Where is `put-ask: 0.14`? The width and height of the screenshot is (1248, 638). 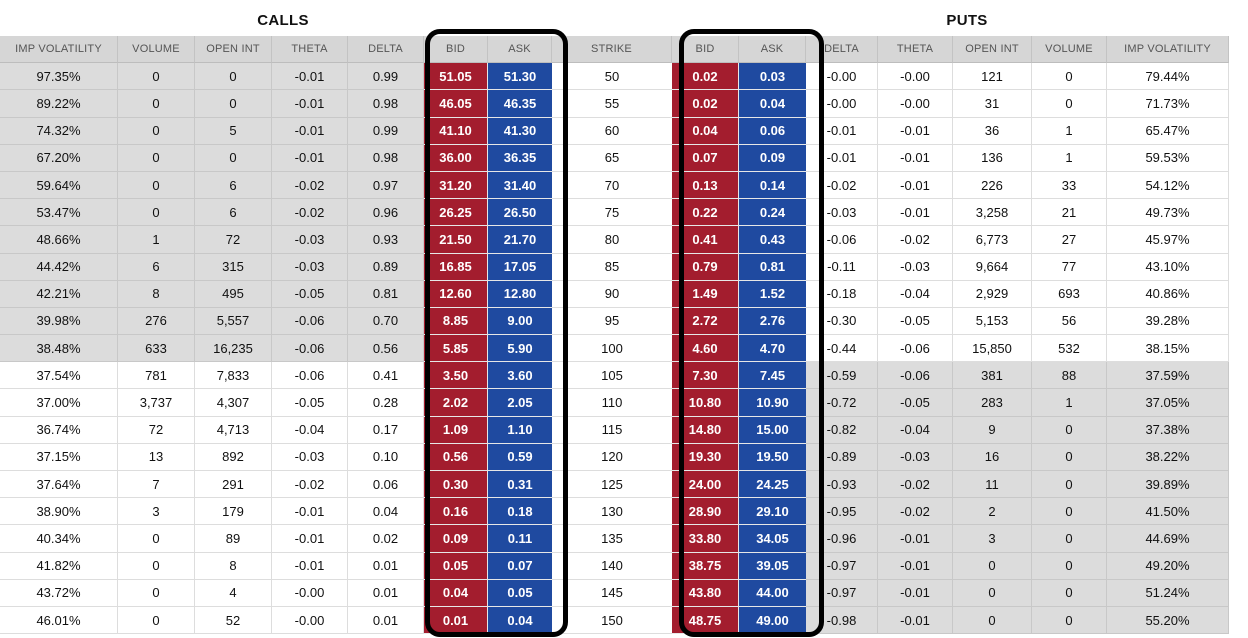
put-ask: 0.14 is located at coordinates (772, 185).